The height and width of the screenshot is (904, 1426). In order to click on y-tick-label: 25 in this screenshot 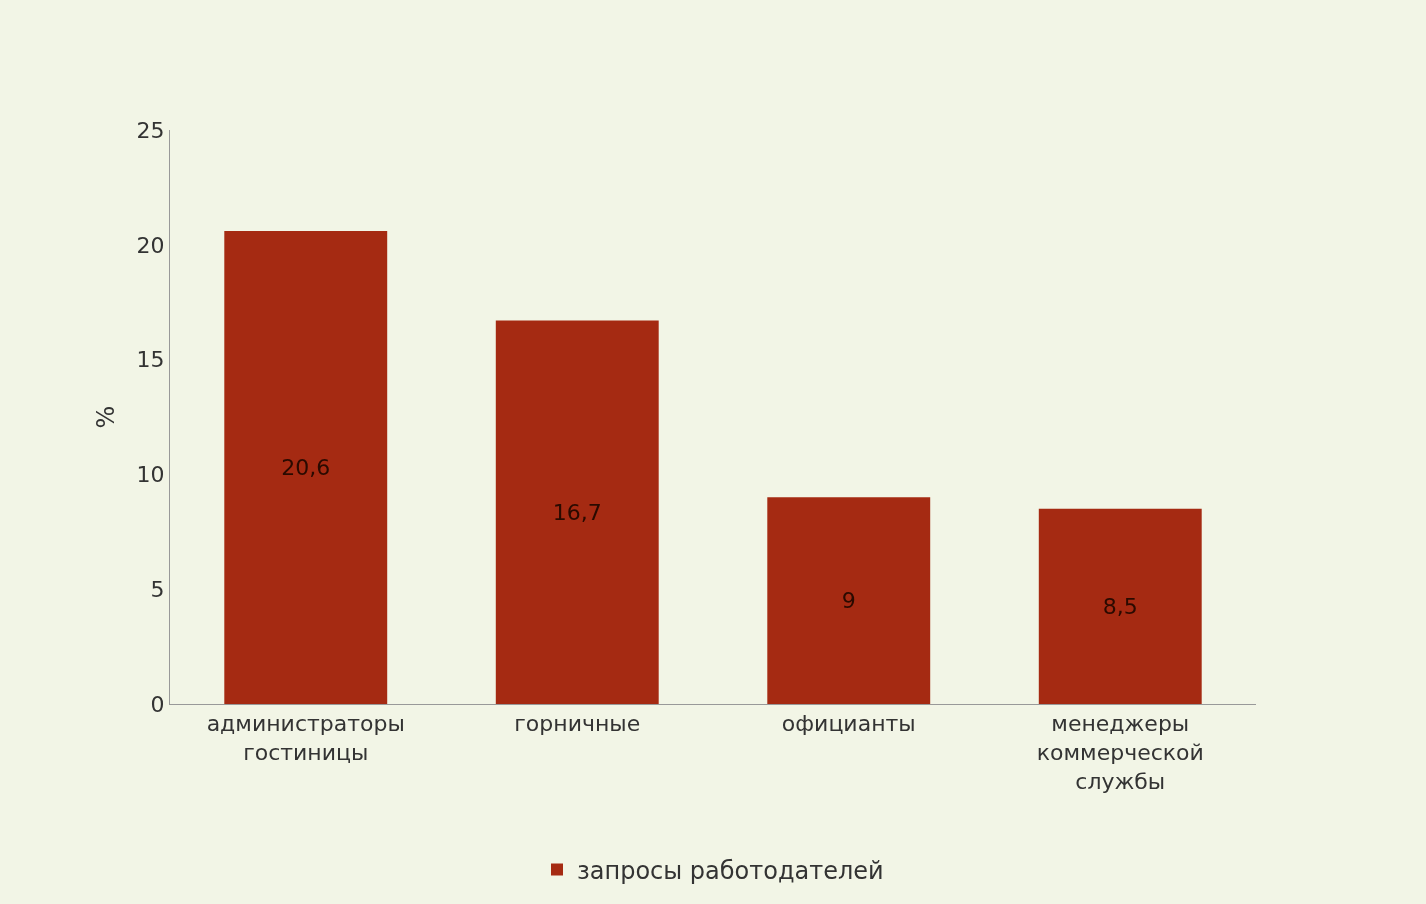, I will do `click(150, 130)`.